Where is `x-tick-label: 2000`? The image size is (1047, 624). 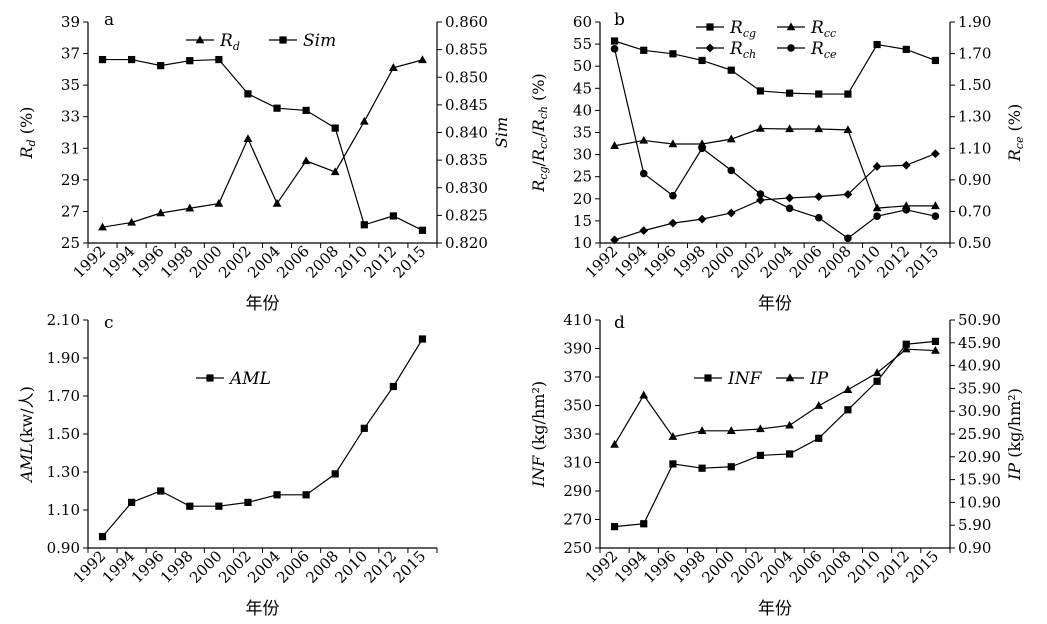
x-tick-label: 2000 is located at coordinates (718, 567).